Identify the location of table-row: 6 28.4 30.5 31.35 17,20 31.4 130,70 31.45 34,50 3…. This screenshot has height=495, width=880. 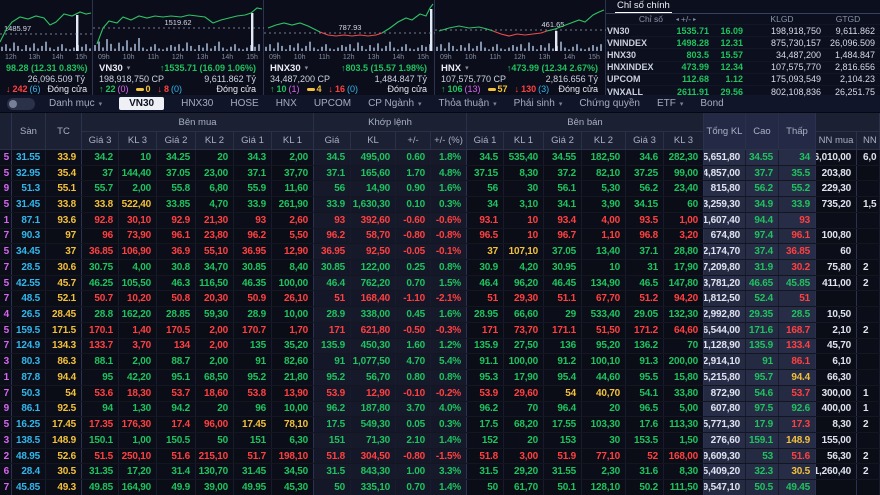
(440, 472).